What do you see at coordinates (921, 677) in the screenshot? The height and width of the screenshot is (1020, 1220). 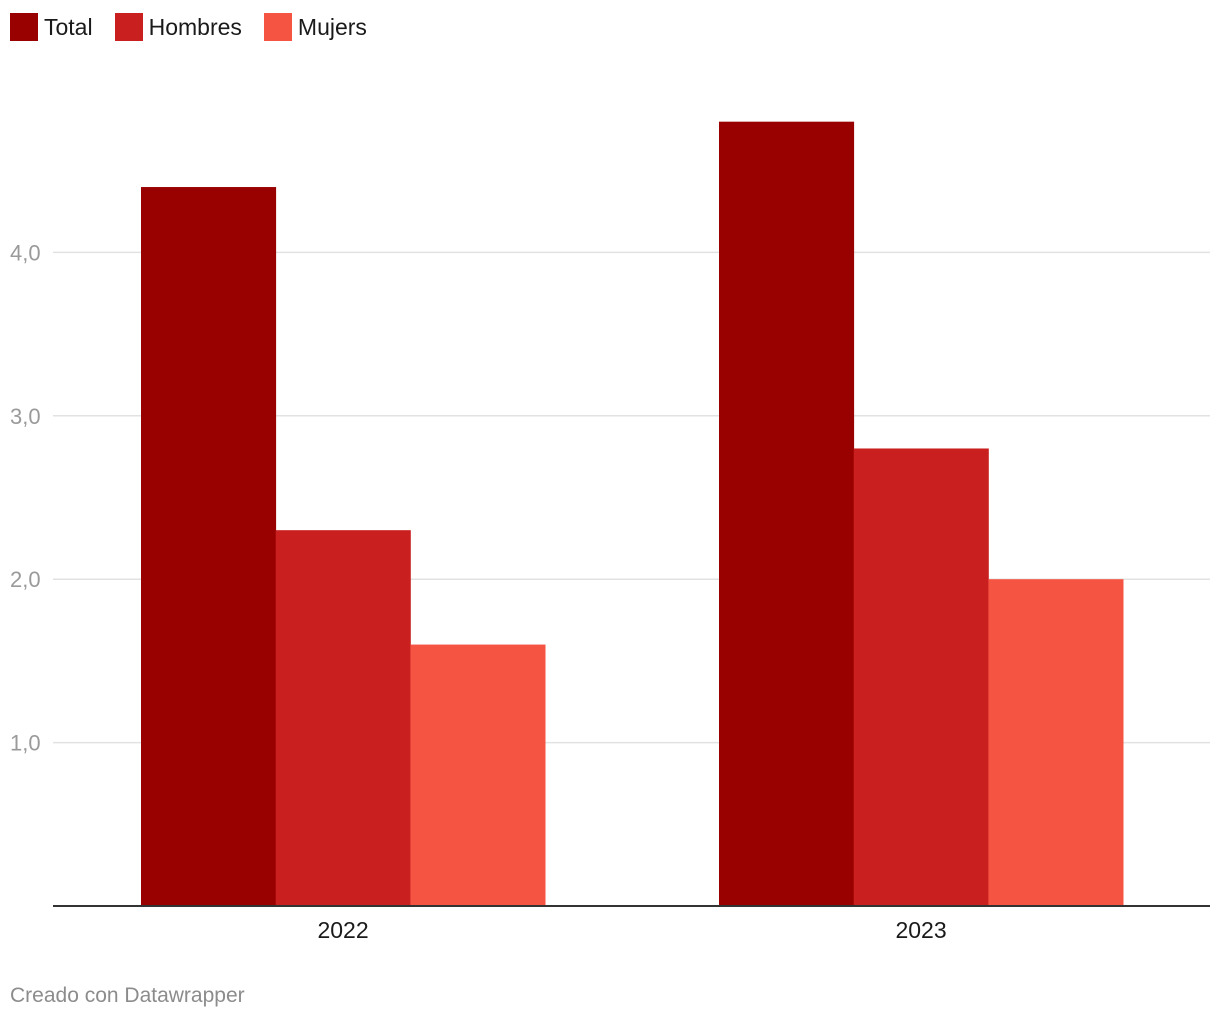 I see `bar-hombres-2023` at bounding box center [921, 677].